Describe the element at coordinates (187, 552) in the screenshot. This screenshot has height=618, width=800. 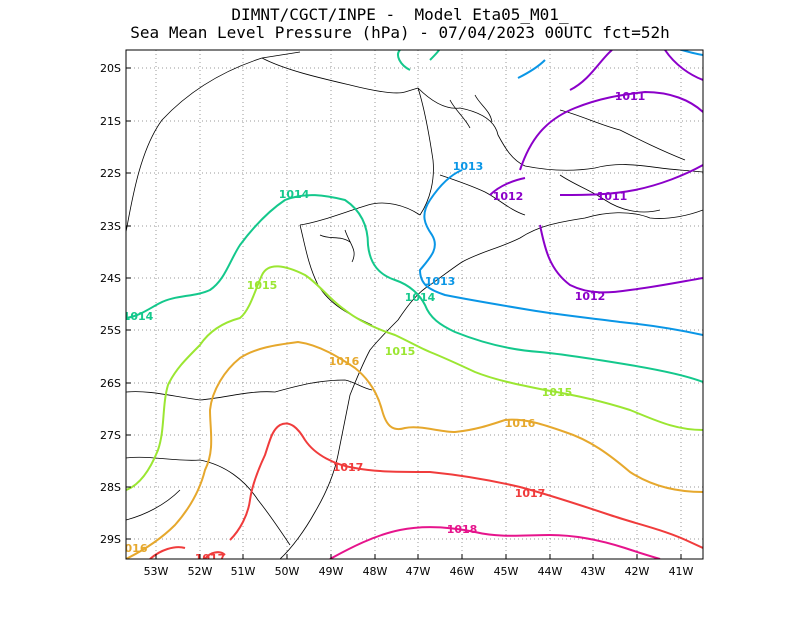
I see `isobar-1017-b` at that location.